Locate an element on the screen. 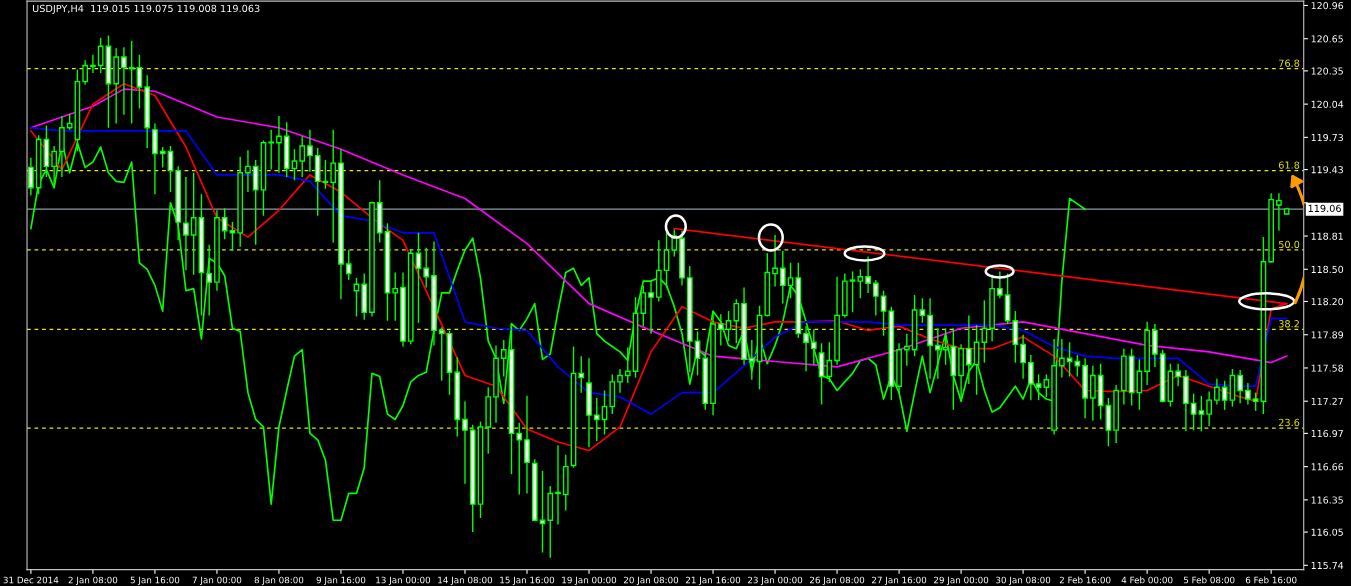 This screenshot has width=1351, height=586. y-tick-label: 118.50 is located at coordinates (1327, 269).